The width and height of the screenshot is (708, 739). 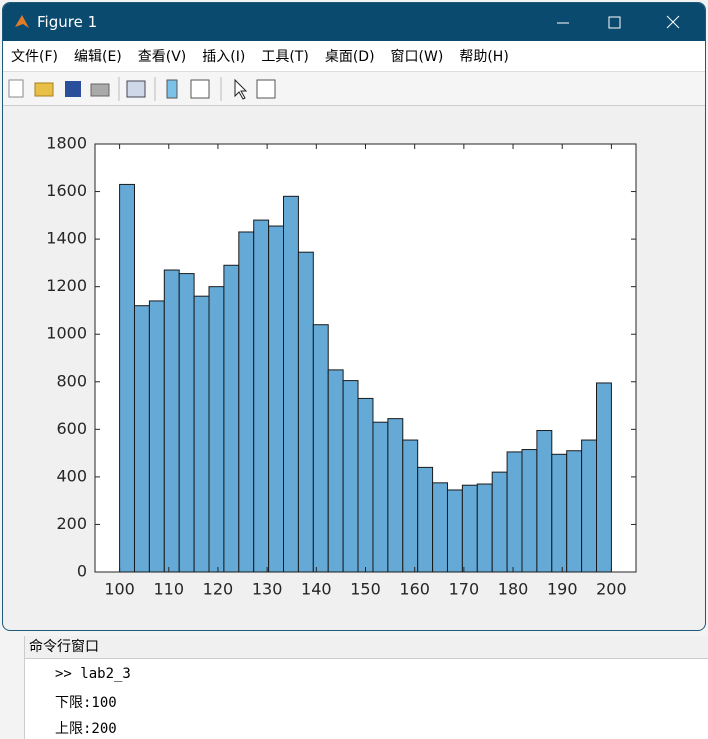 I want to click on command-line: >> lab2_3, so click(x=93, y=674).